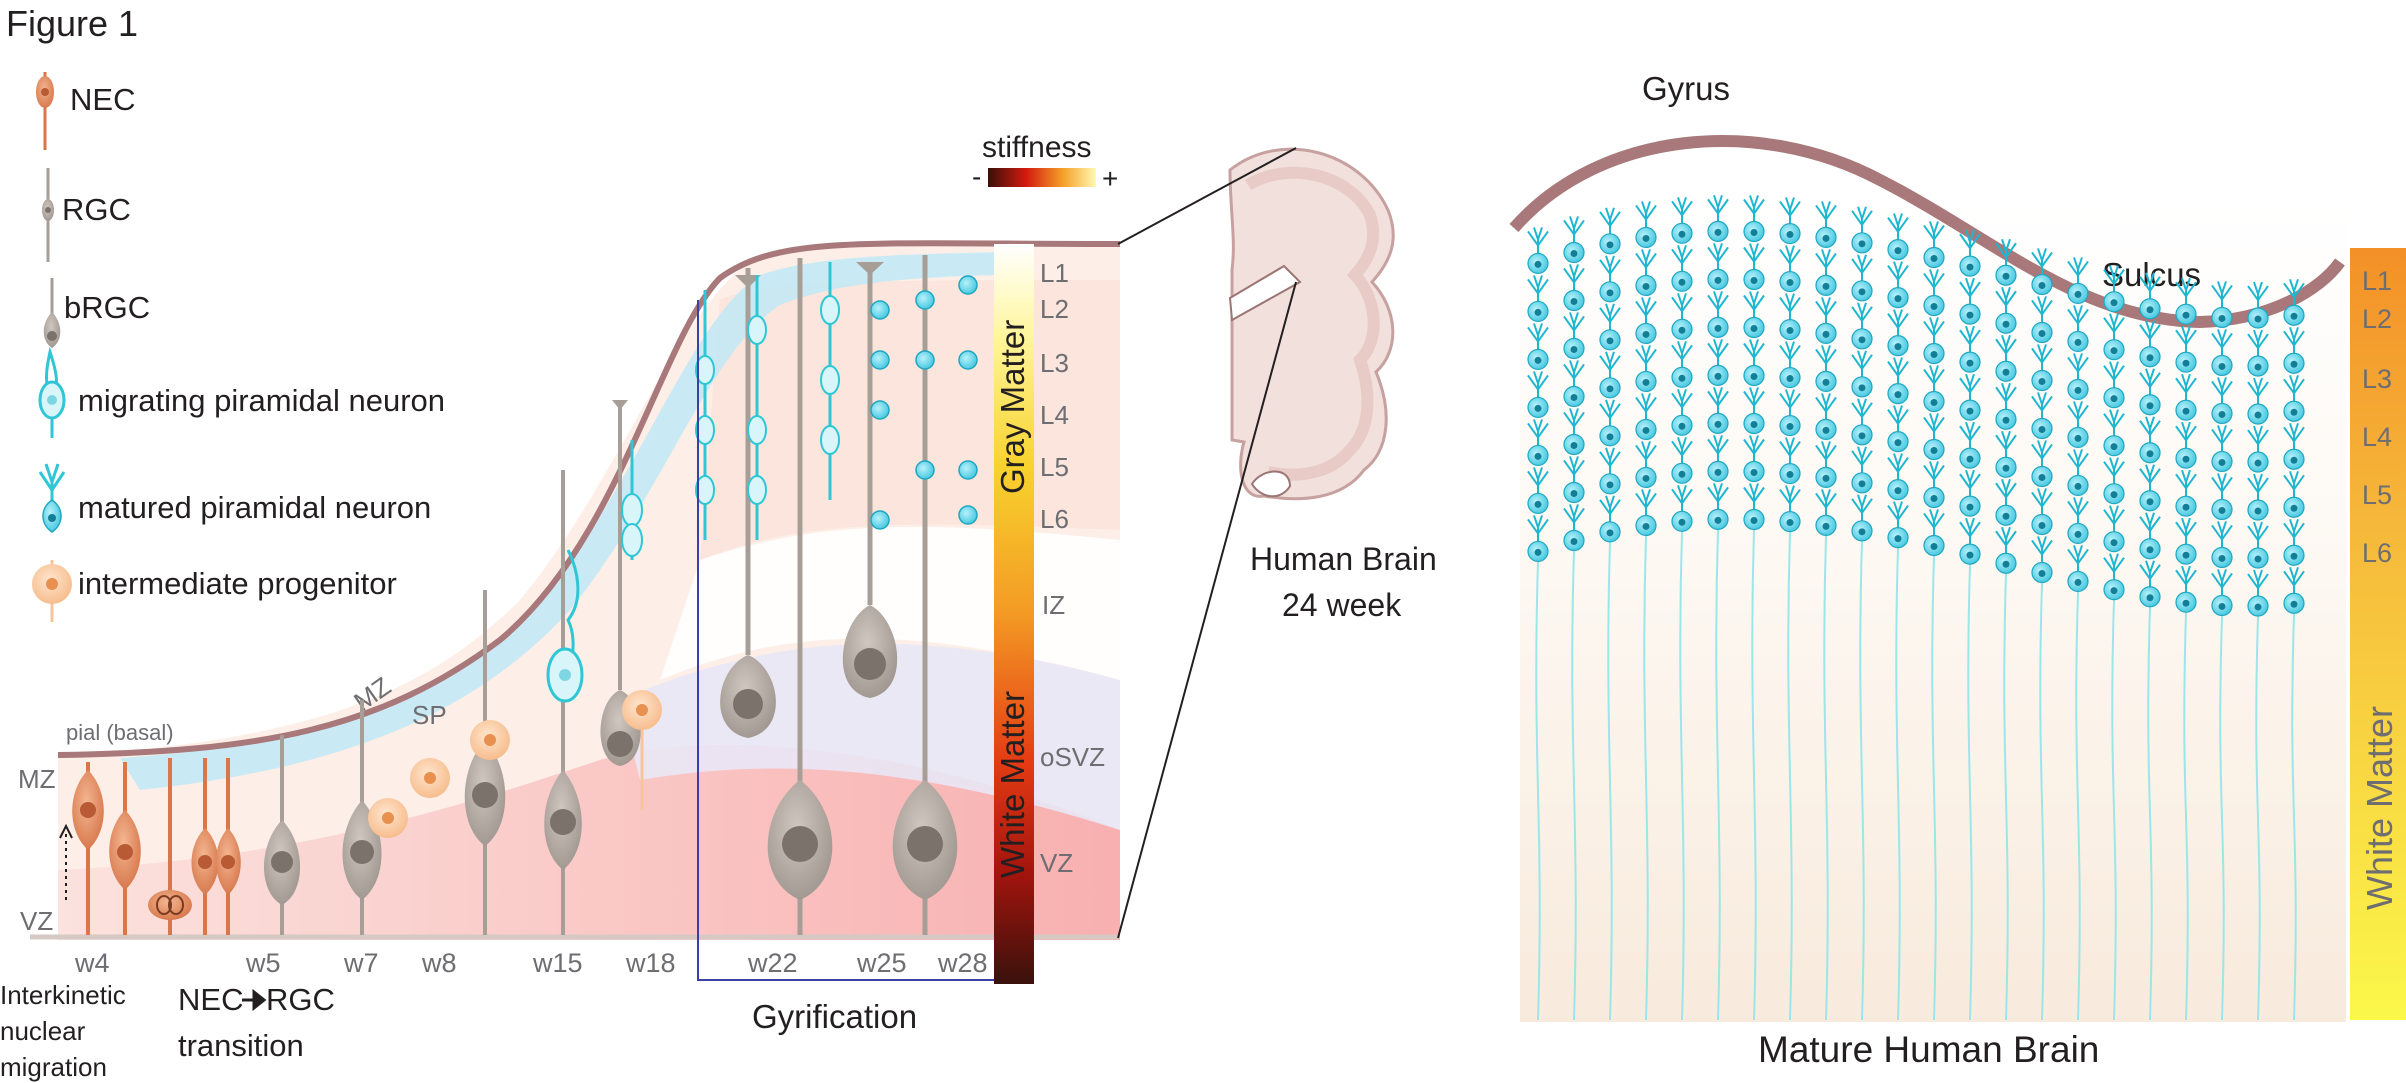 The image size is (2406, 1083). Describe the element at coordinates (1014, 614) in the screenshot. I see `stiffness-vertical-bar` at that location.